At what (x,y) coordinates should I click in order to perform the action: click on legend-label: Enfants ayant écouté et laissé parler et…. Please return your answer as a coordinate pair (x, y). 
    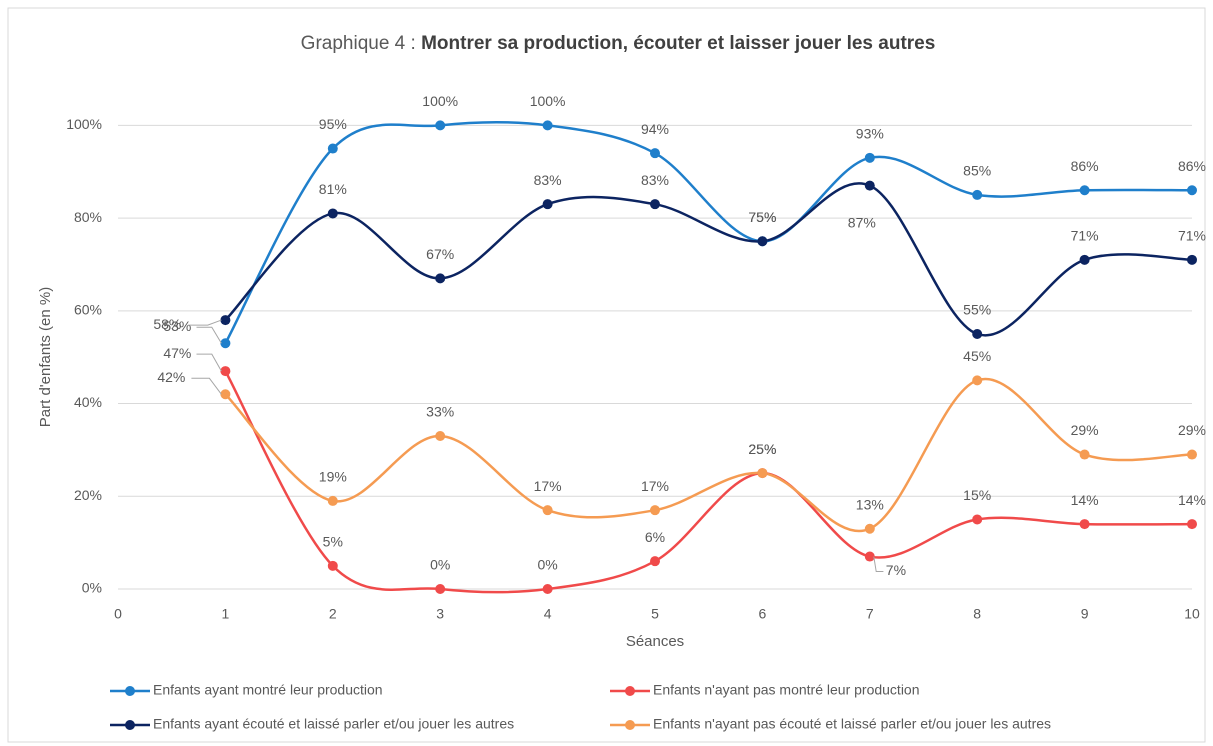
    Looking at the image, I should click on (333, 724).